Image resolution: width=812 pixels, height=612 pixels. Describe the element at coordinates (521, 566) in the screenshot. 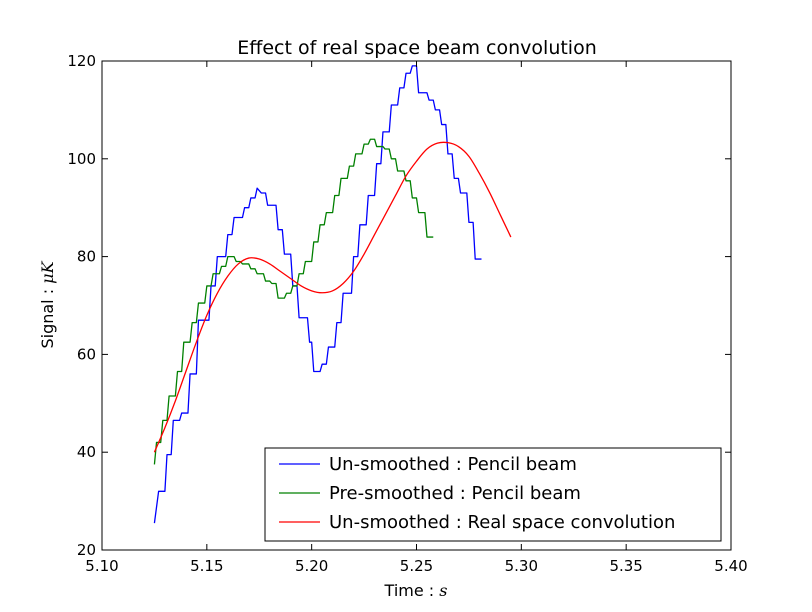

I see `x-tick-label: 5.30` at that location.